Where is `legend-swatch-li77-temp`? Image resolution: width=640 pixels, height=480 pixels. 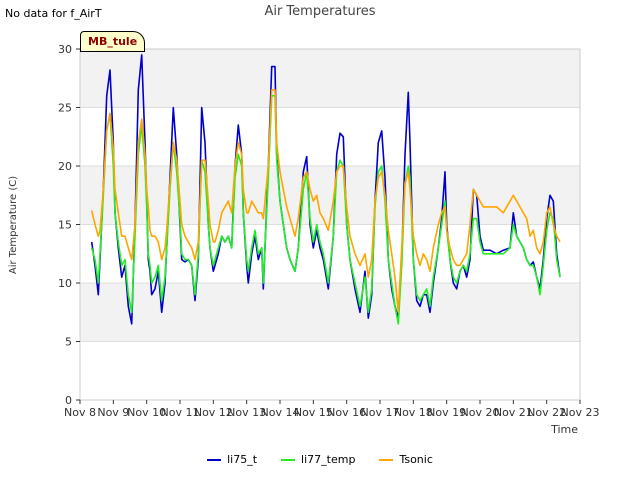 legend-swatch-li77-temp is located at coordinates (288, 459).